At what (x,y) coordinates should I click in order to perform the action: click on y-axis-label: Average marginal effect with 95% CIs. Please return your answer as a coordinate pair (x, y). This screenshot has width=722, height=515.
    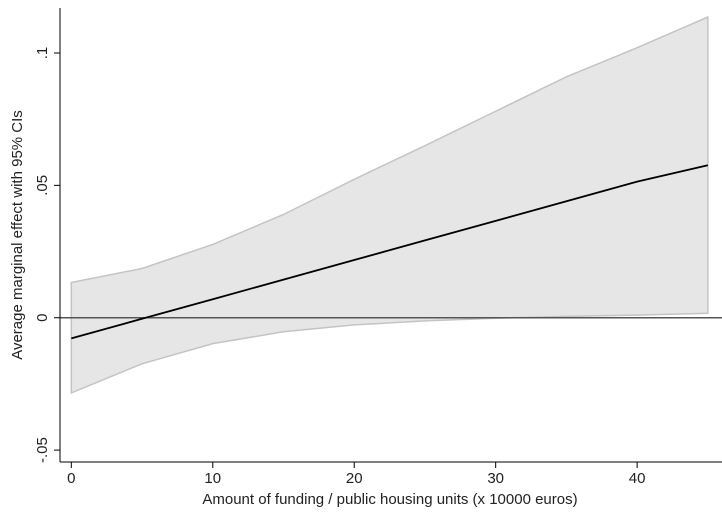
    Looking at the image, I should click on (17, 235).